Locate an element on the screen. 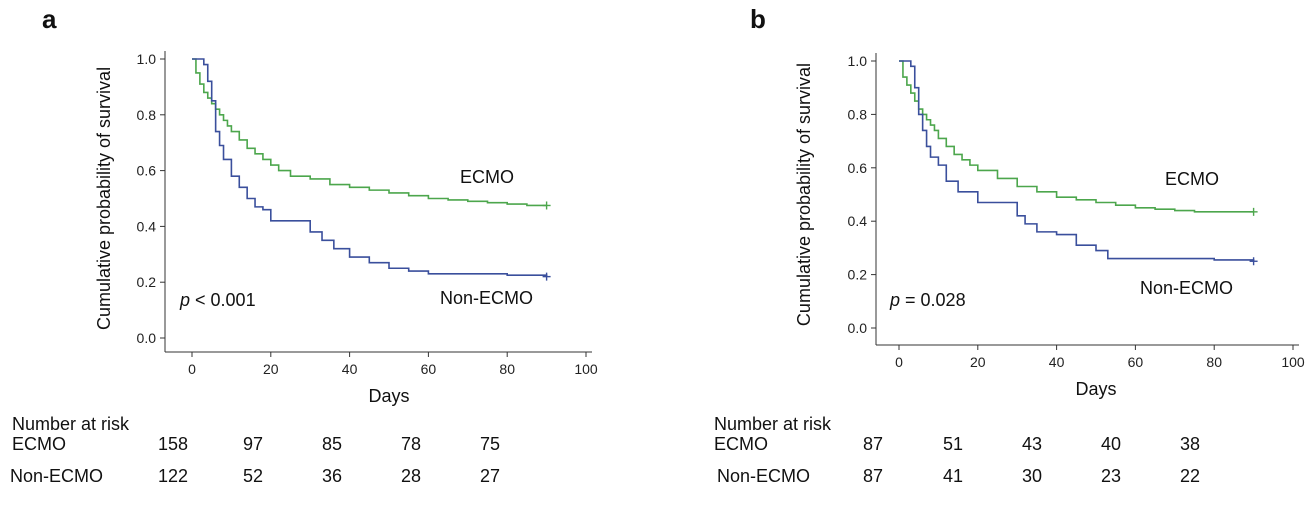  risk-value: 27 is located at coordinates (490, 476).